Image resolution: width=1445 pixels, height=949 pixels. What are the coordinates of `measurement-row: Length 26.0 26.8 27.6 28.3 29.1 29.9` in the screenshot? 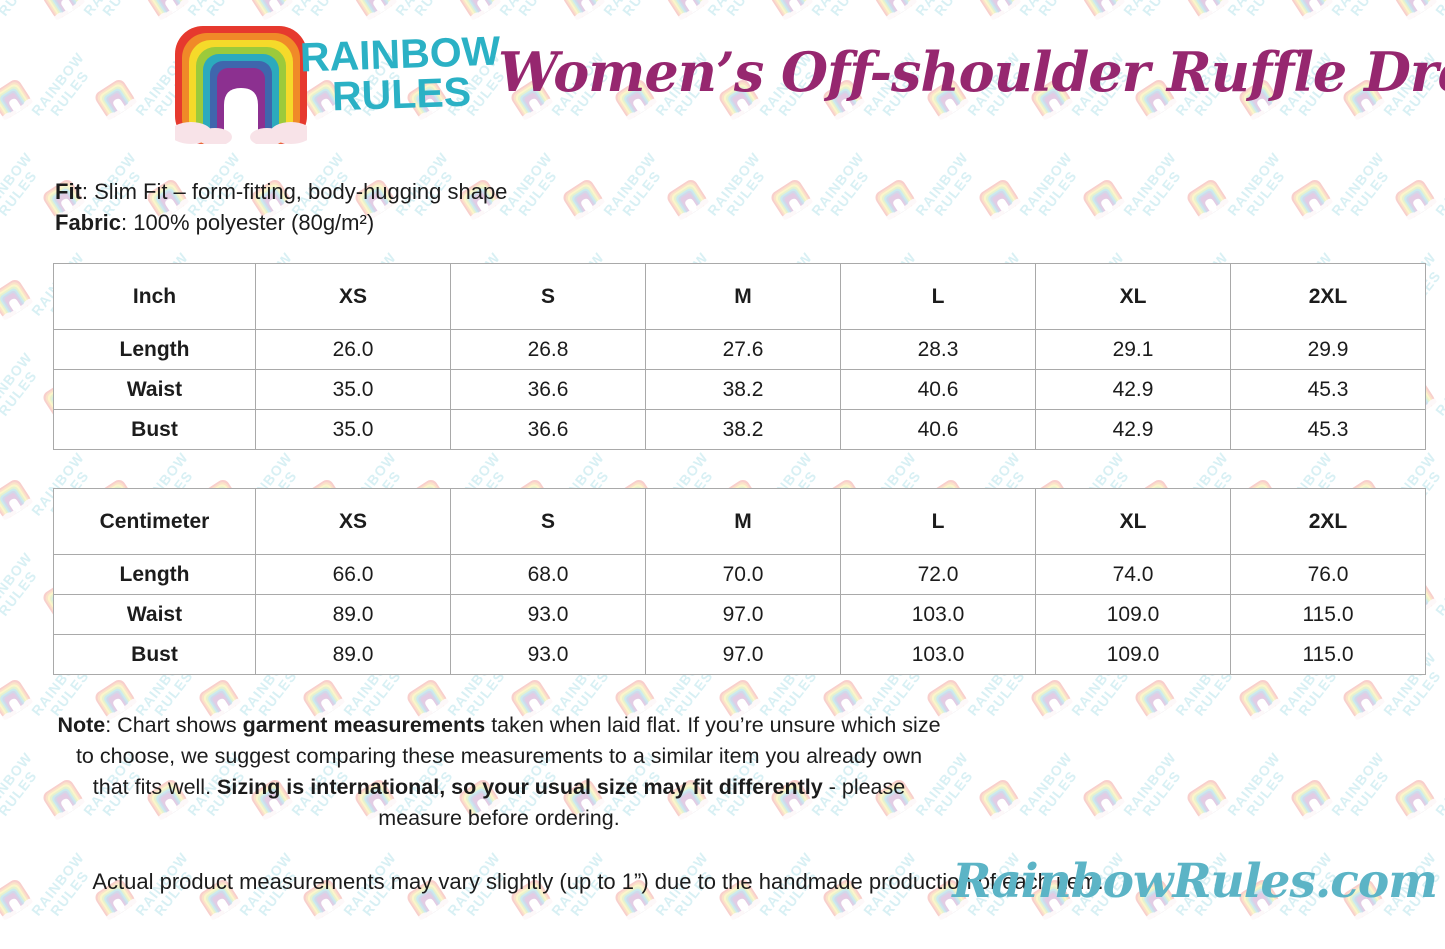 It's located at (739, 349).